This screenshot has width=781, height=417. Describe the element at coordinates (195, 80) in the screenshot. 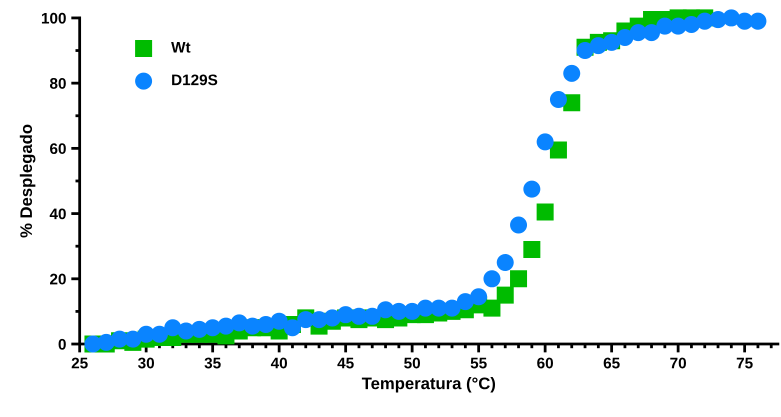

I see `legend-label: D129S` at that location.